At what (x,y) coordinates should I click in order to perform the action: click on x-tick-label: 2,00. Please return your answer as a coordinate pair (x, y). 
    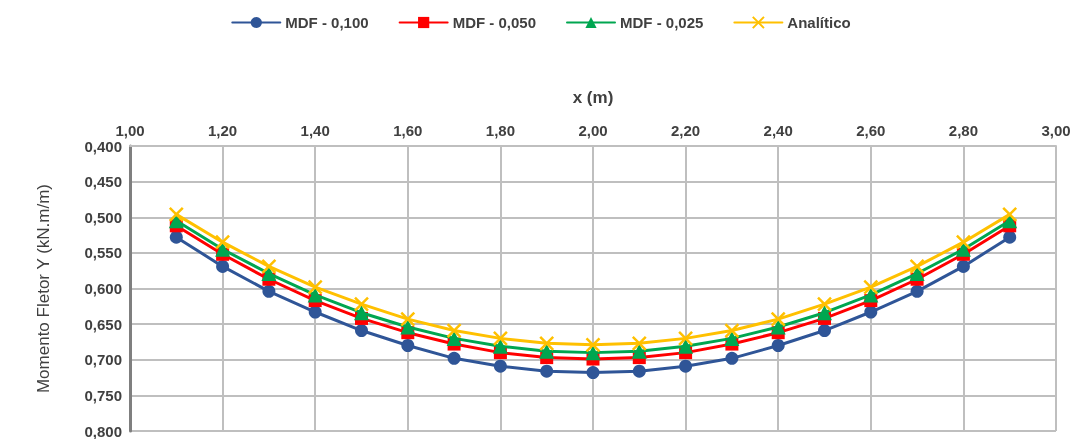
    Looking at the image, I should click on (593, 130).